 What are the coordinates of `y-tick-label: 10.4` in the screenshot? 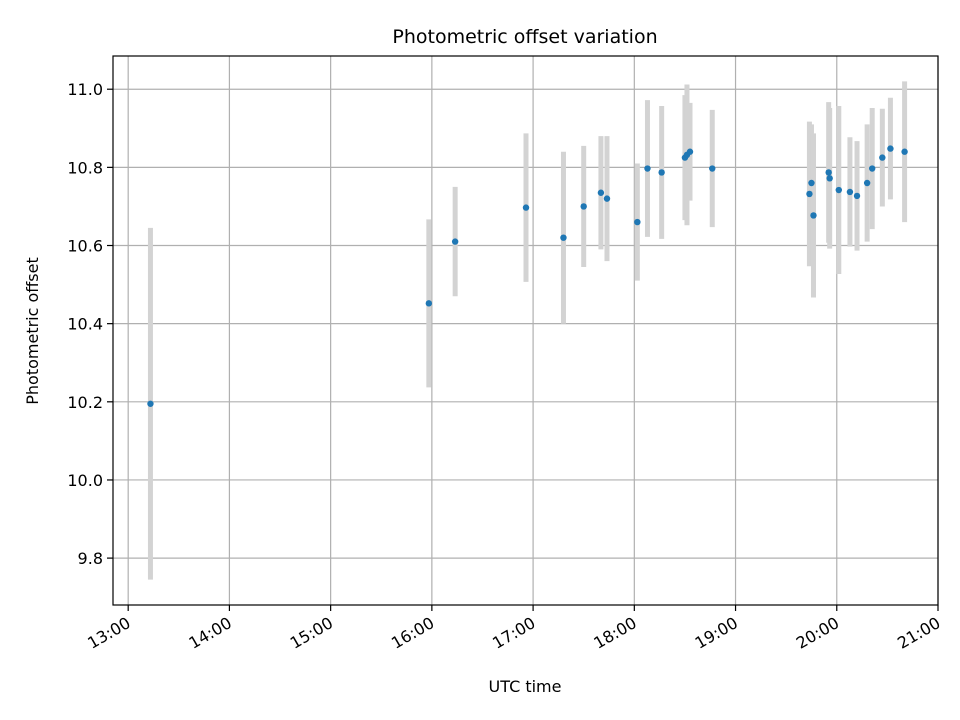 It's located at (85, 324).